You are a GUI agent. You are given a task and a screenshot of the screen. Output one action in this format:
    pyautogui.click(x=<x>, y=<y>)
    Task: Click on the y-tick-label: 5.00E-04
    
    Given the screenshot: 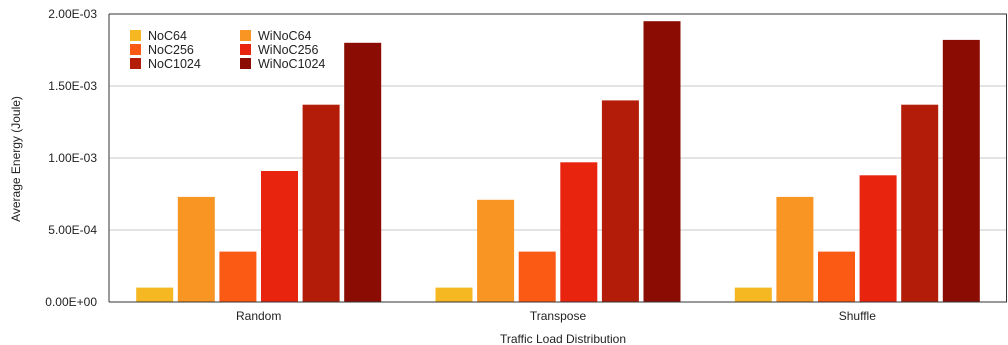 What is the action you would take?
    pyautogui.click(x=72, y=230)
    